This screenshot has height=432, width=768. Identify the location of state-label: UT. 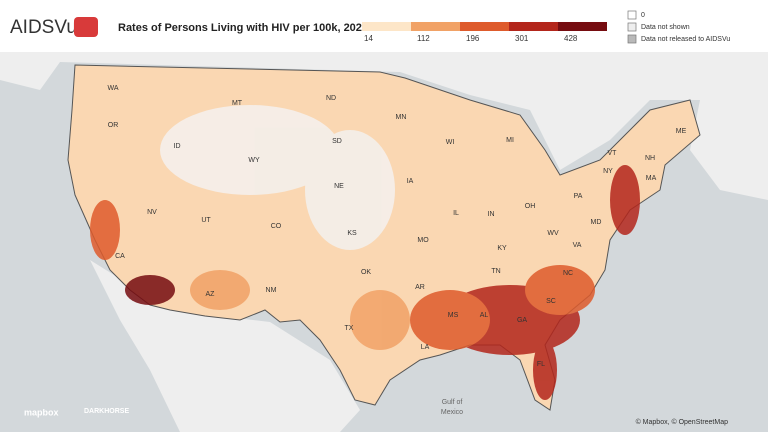
(206, 220).